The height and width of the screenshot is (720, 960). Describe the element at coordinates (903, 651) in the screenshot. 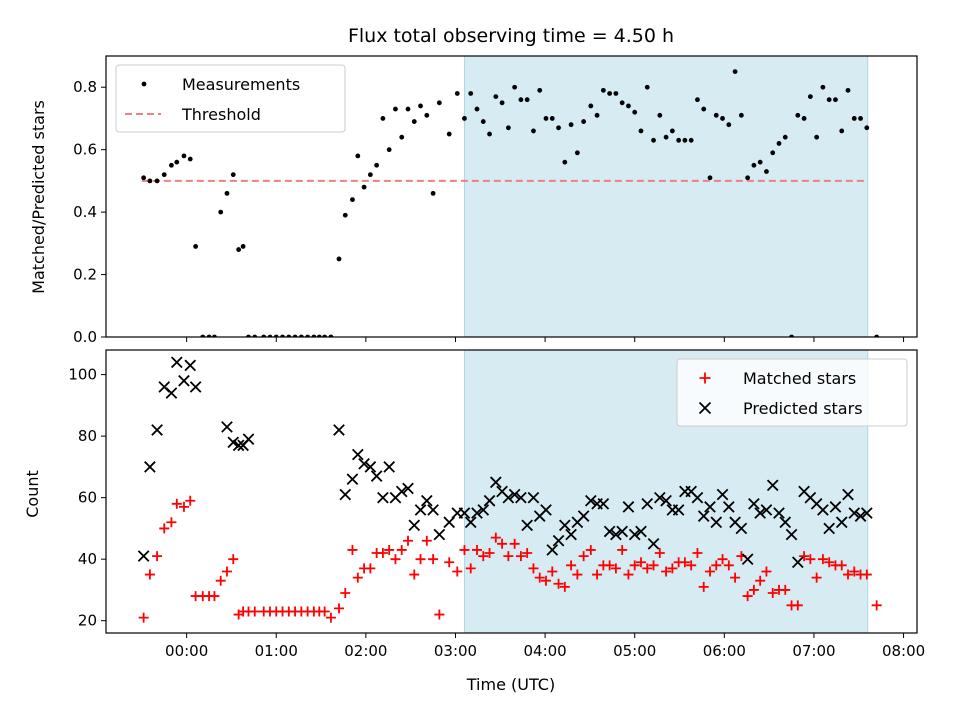

I see `bottom-xtick-label: 08:00` at that location.